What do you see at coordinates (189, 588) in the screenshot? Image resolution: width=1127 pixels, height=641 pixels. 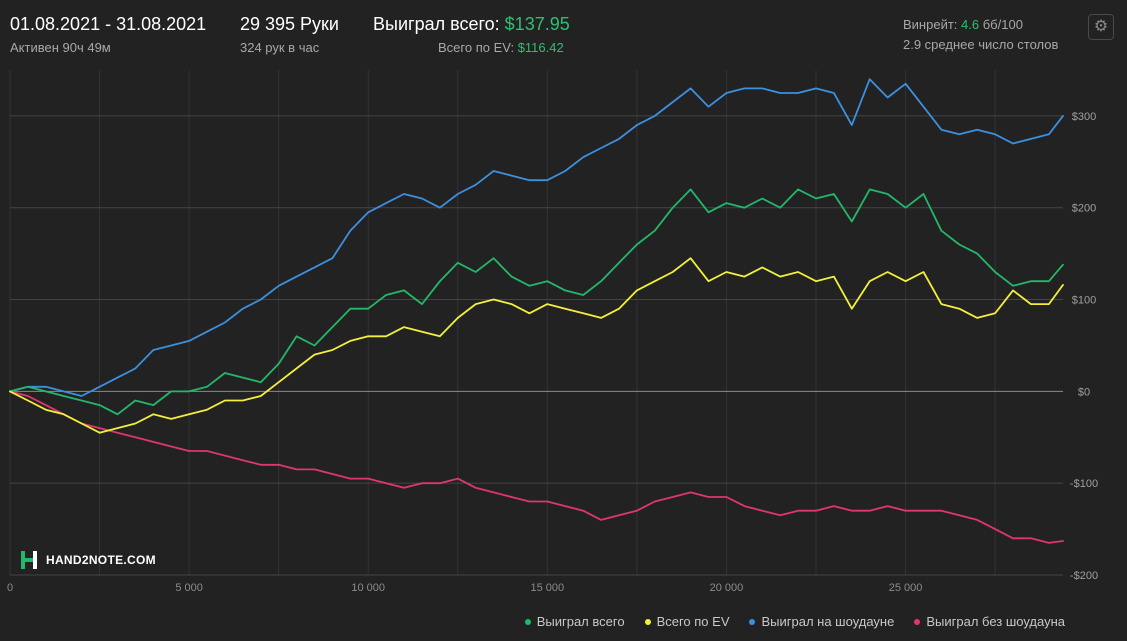 I see `x-tick-label: 5 000` at bounding box center [189, 588].